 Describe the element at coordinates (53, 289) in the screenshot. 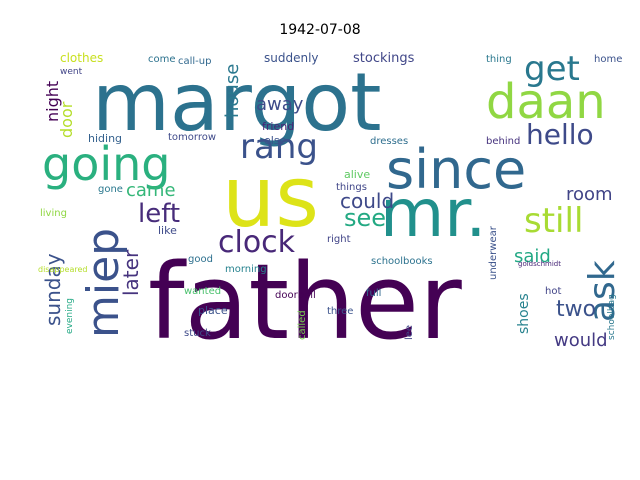

I see `cloud-word-sunday: sunday` at that location.